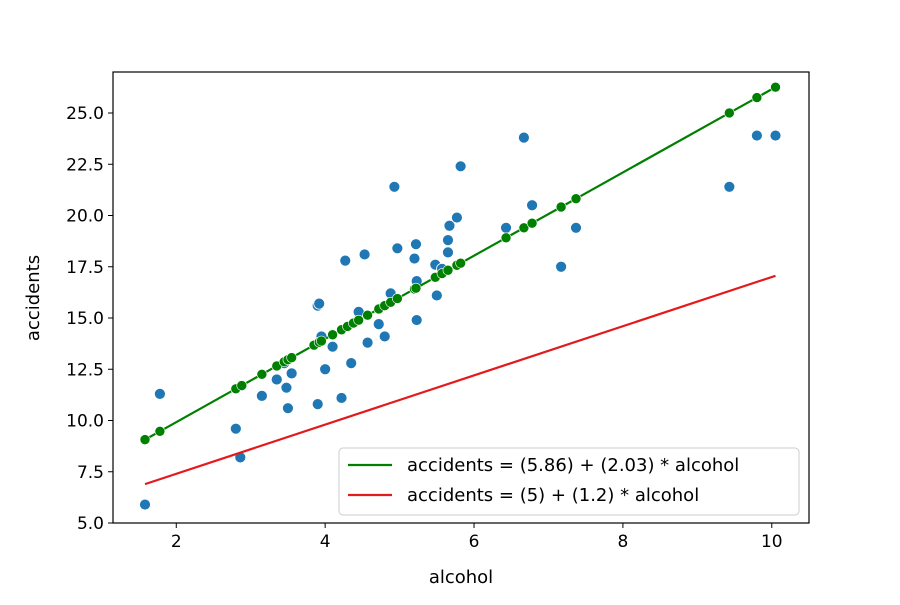 This screenshot has height=605, width=900. I want to click on y-axis-label: accidents, so click(33, 298).